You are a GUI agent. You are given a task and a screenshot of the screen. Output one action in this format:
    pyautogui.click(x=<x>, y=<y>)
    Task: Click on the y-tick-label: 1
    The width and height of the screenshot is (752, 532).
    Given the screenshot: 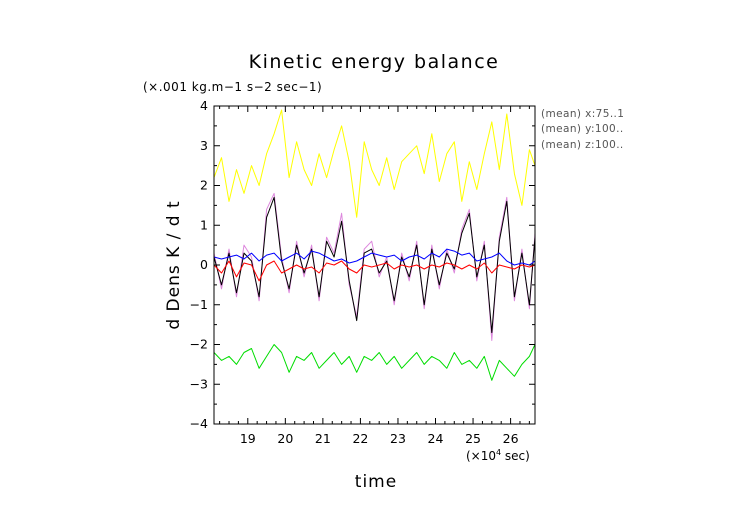 What is the action you would take?
    pyautogui.click(x=204, y=224)
    